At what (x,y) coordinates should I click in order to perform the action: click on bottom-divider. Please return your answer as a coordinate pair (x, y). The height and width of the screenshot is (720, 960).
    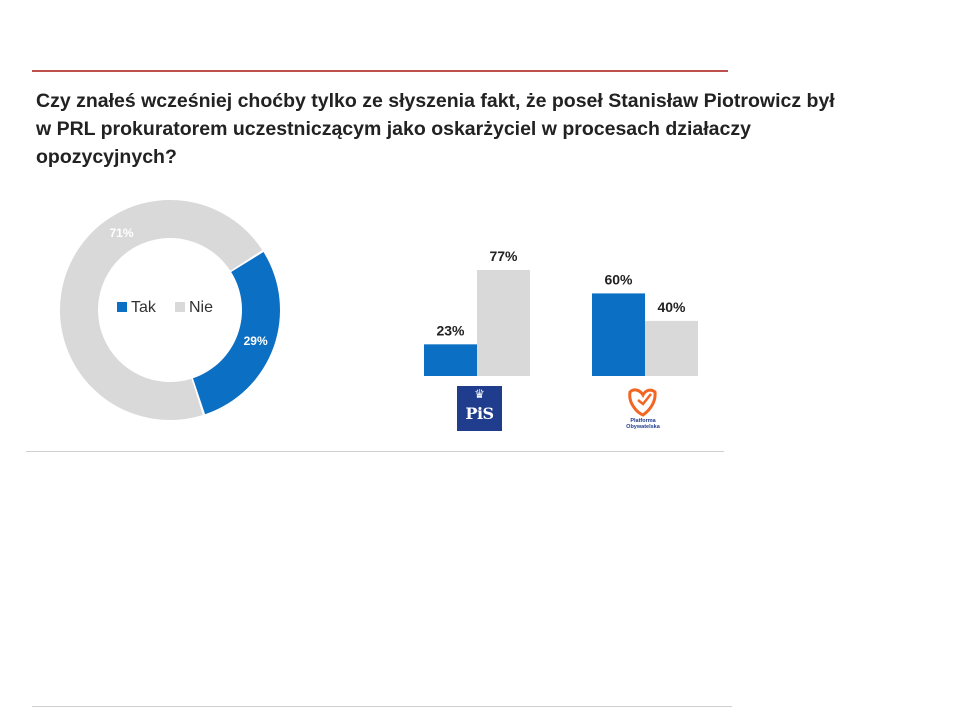
    Looking at the image, I should click on (382, 706).